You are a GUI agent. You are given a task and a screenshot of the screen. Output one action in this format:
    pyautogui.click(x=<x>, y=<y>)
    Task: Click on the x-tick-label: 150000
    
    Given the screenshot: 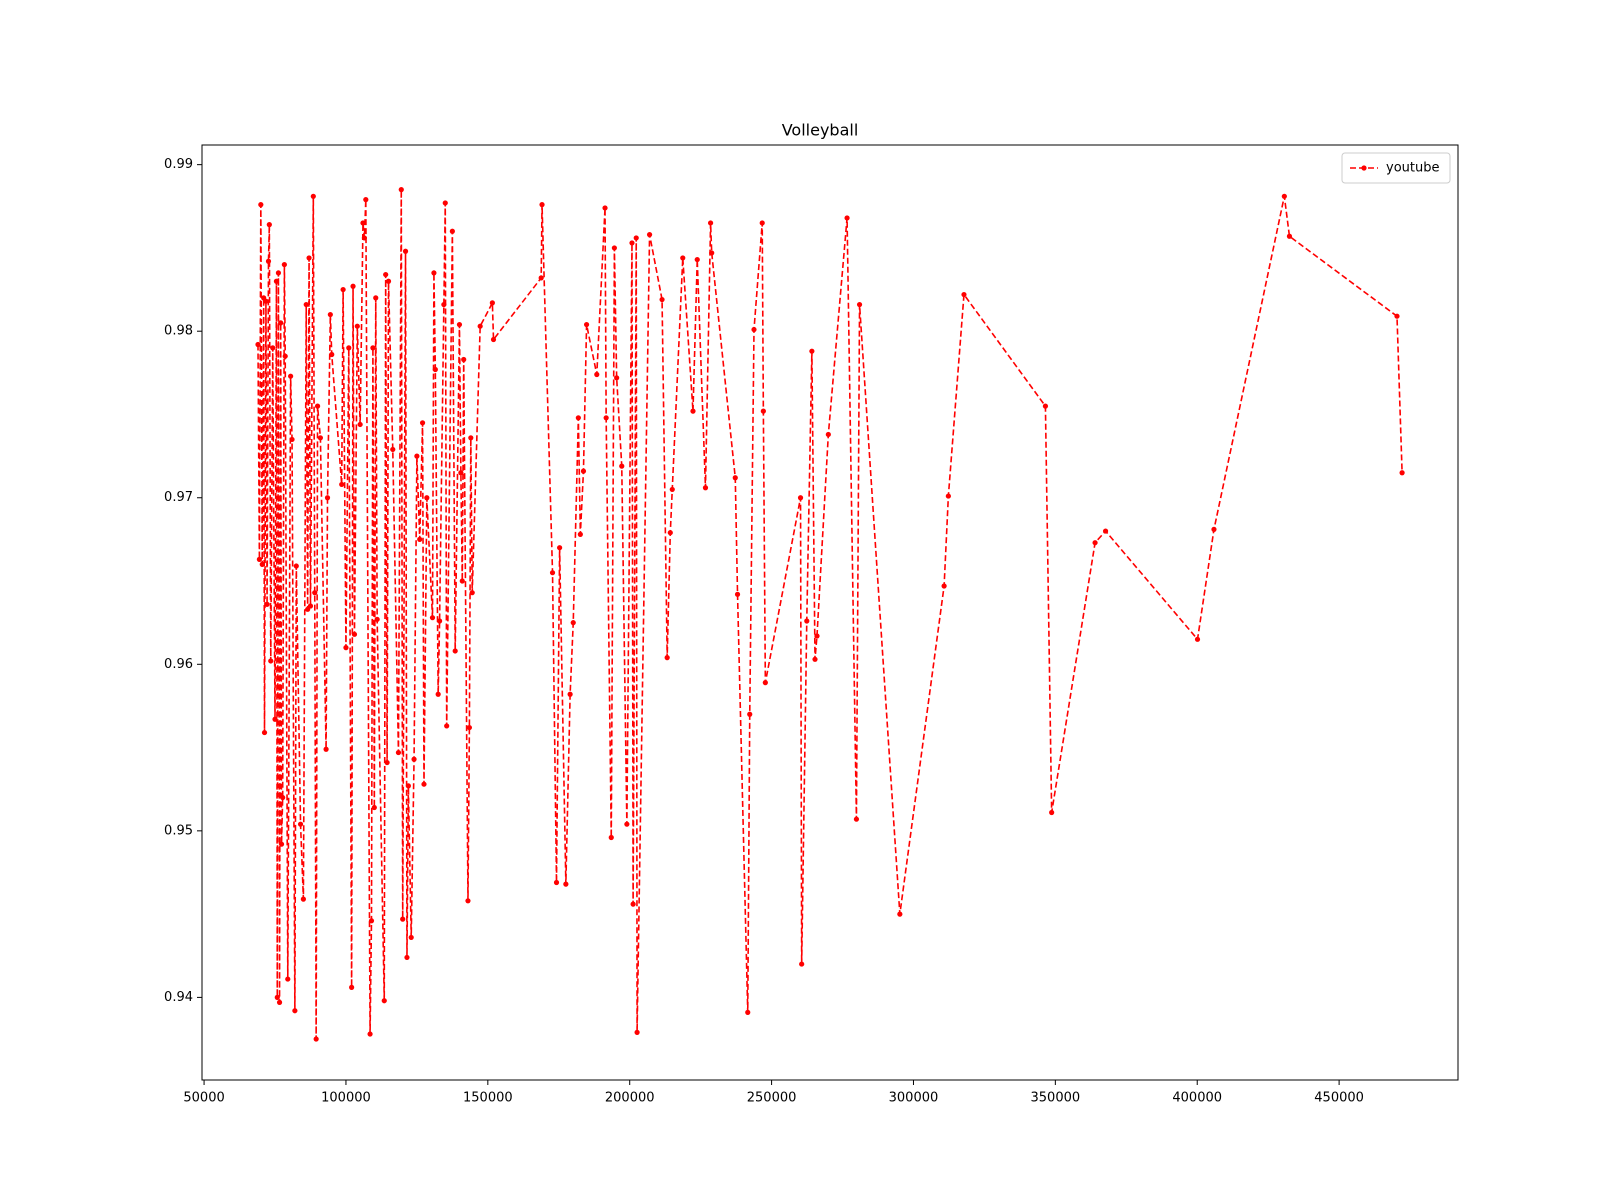 What is the action you would take?
    pyautogui.click(x=488, y=1098)
    